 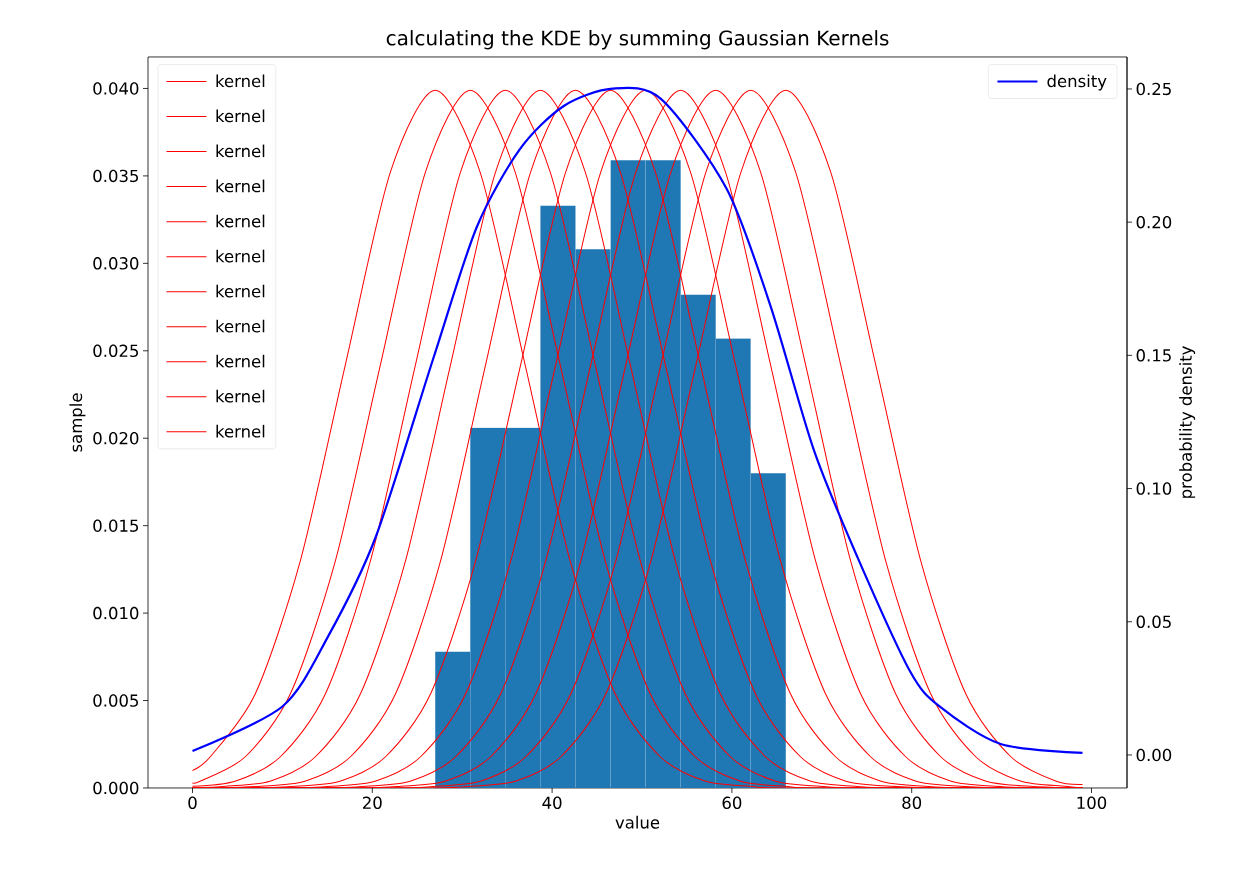 I want to click on y-tick-label: 0.035, so click(x=116, y=176).